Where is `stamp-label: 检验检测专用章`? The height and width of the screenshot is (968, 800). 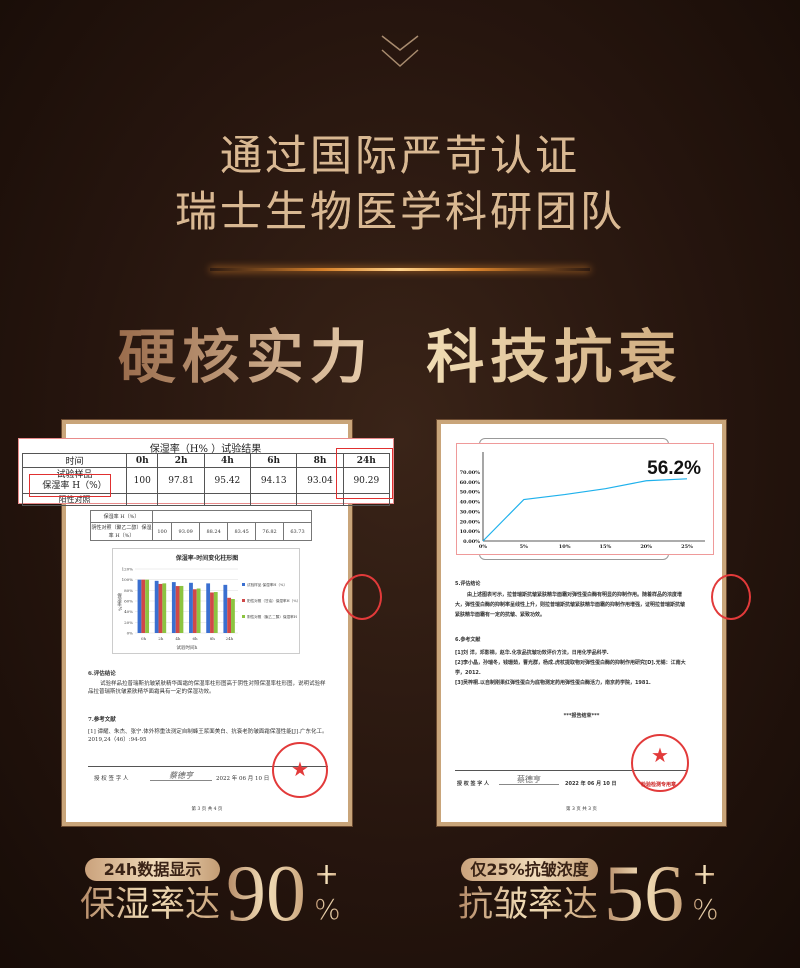 stamp-label: 检验检测专用章 is located at coordinates (659, 785).